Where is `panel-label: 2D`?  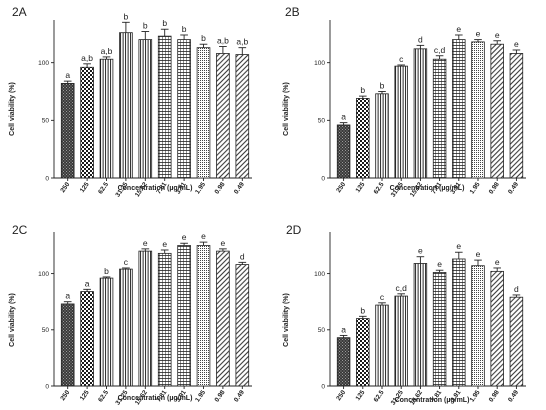 panel-label: 2D is located at coordinates (294, 230).